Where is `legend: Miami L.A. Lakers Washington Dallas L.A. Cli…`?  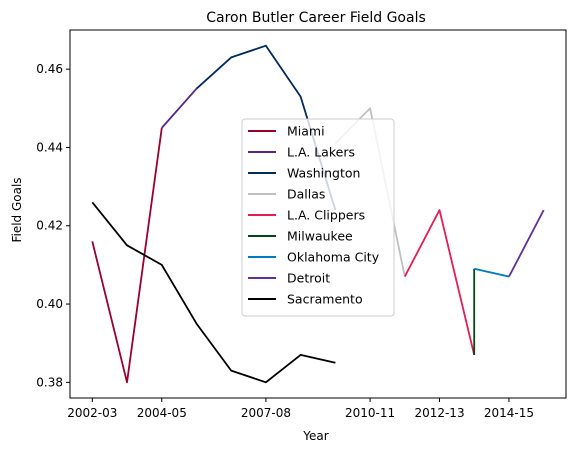 legend: Miami L.A. Lakers Washington Dallas L.A. Cli… is located at coordinates (318, 217).